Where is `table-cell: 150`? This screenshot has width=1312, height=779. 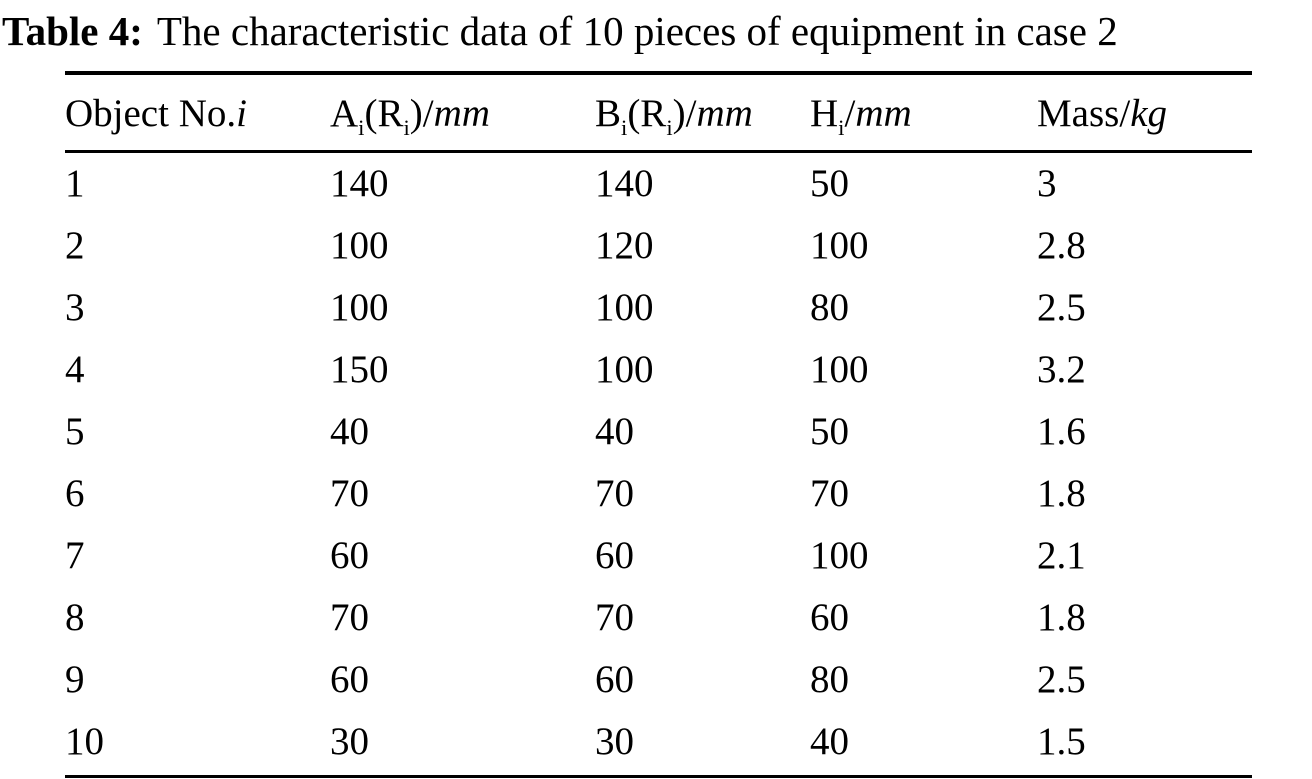
table-cell: 150 is located at coordinates (359, 370).